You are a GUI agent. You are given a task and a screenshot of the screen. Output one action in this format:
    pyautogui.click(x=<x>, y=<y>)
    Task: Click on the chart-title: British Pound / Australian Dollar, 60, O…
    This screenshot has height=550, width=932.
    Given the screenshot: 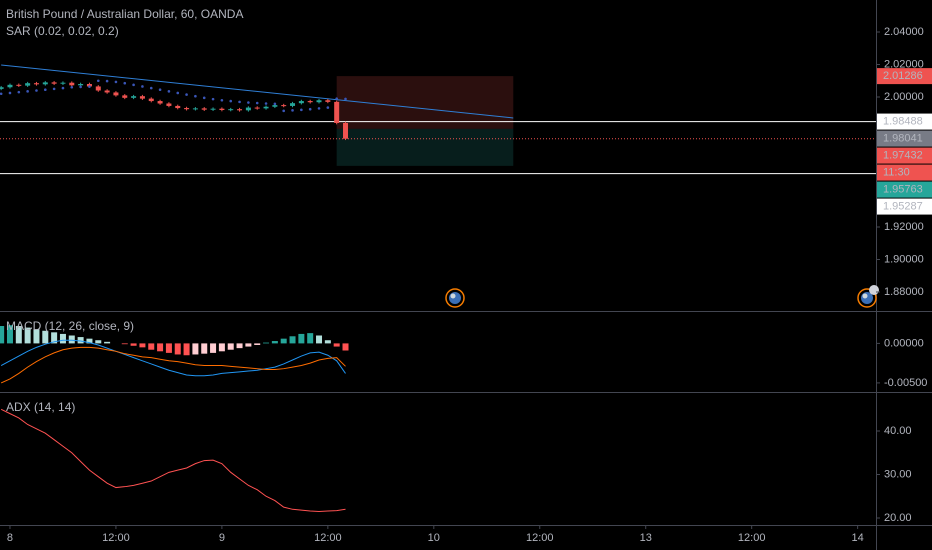 What is the action you would take?
    pyautogui.click(x=124, y=14)
    